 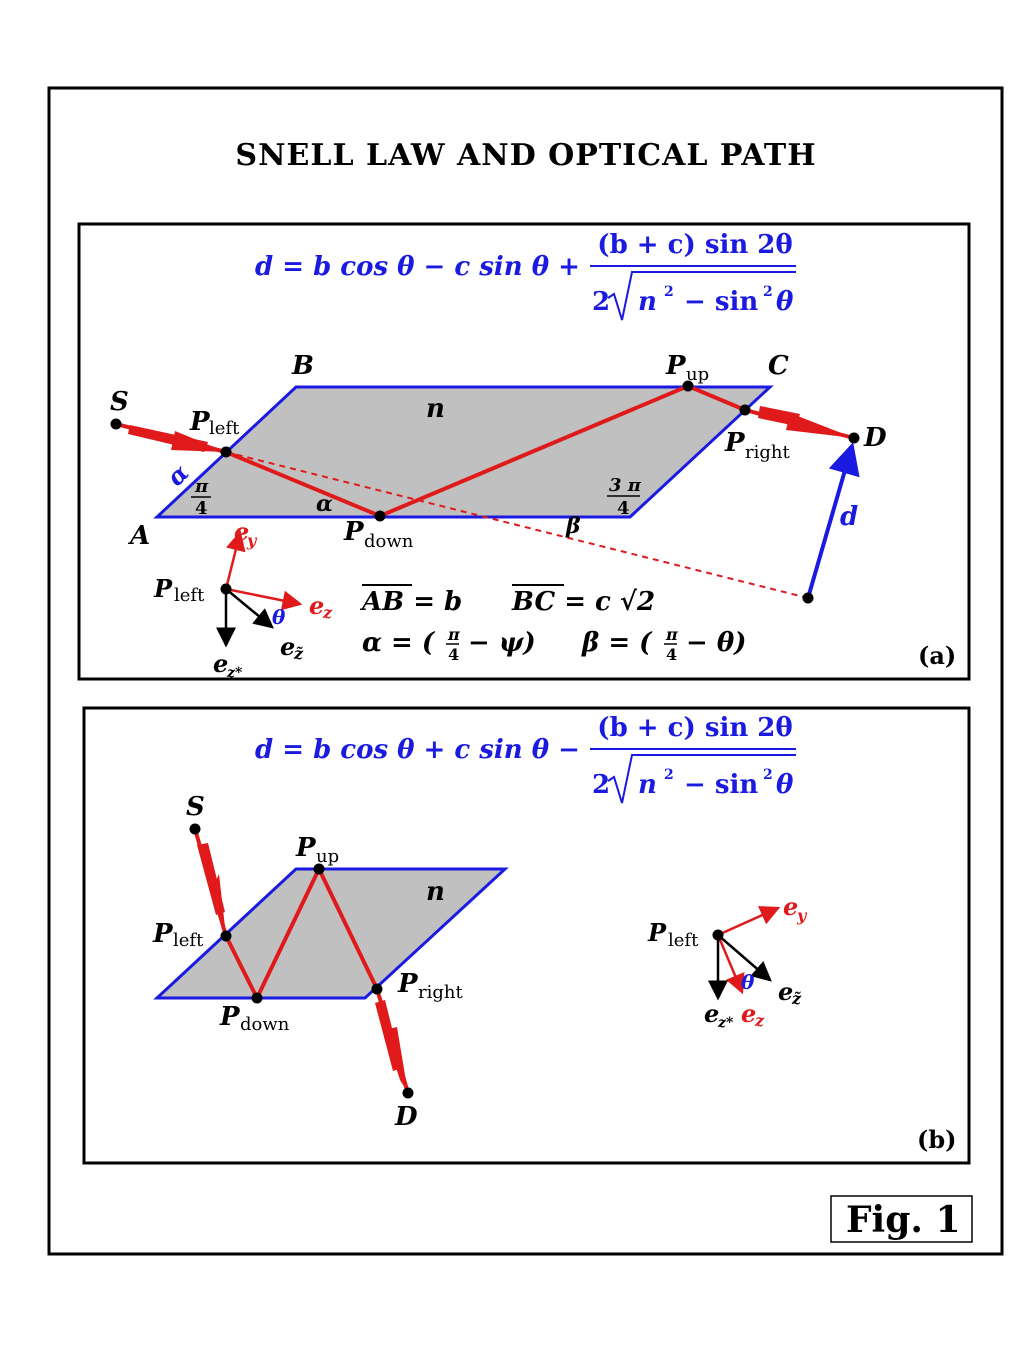 I want to click on basis-b-ezstar-e: e, so click(x=711, y=1013).